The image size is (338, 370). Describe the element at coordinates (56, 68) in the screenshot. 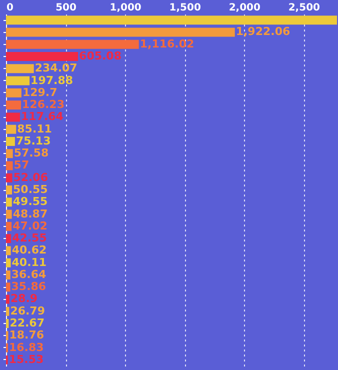

I see `data-label: 234.07` at that location.